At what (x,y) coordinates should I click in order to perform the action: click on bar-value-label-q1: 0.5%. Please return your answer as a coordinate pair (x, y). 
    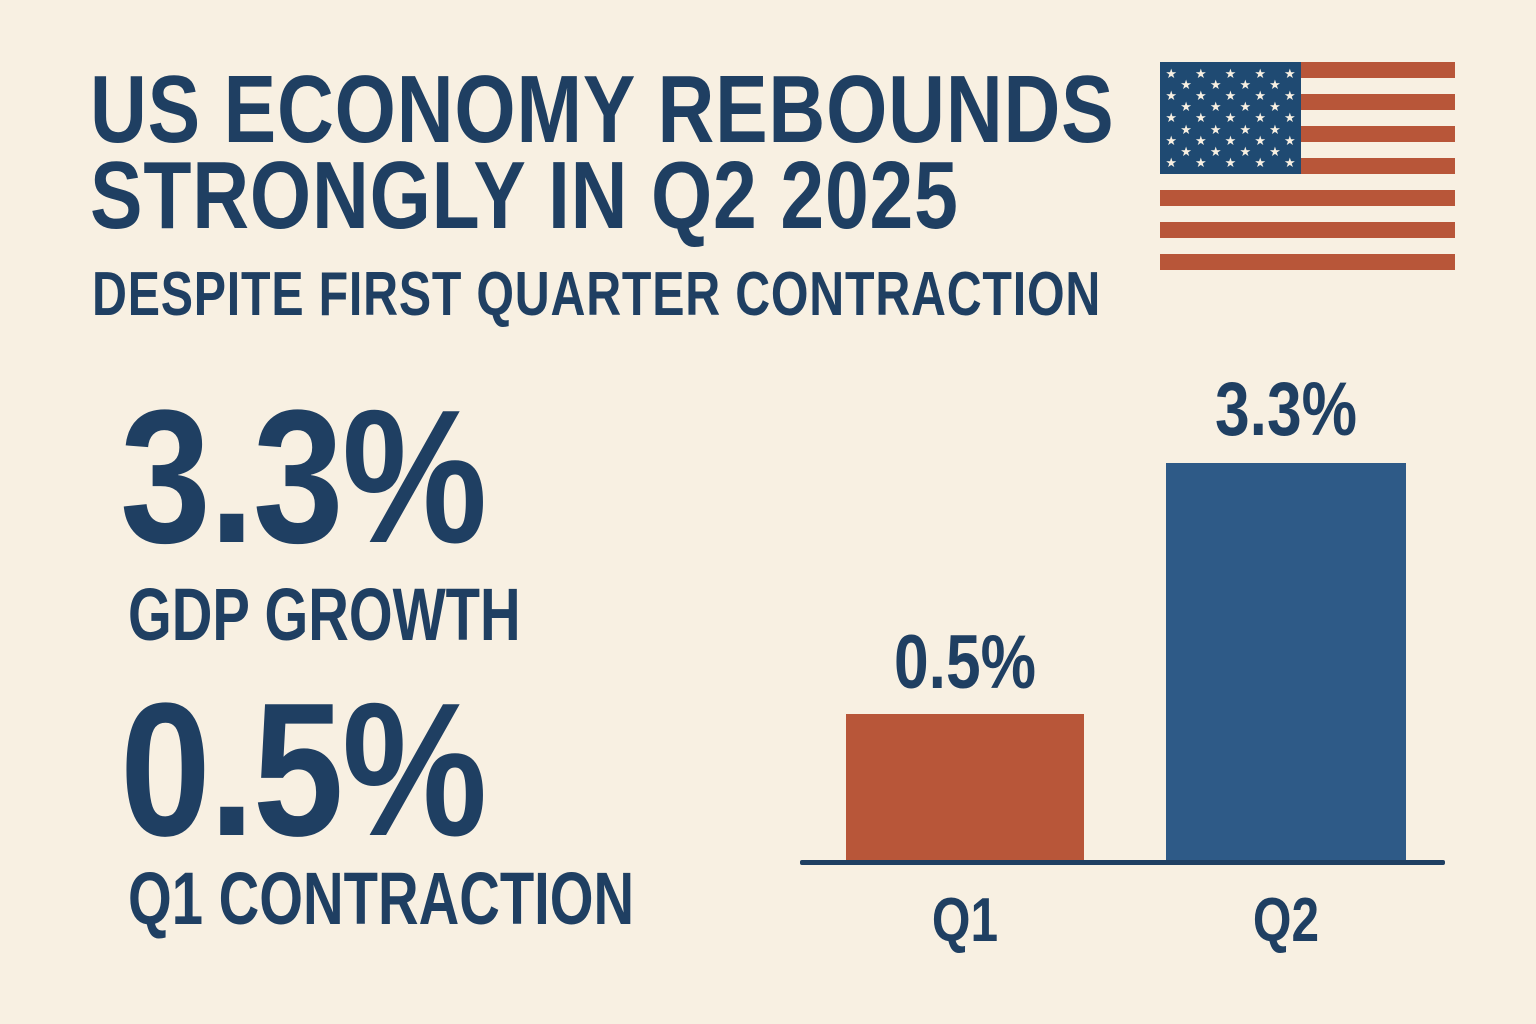
    Looking at the image, I should click on (965, 662).